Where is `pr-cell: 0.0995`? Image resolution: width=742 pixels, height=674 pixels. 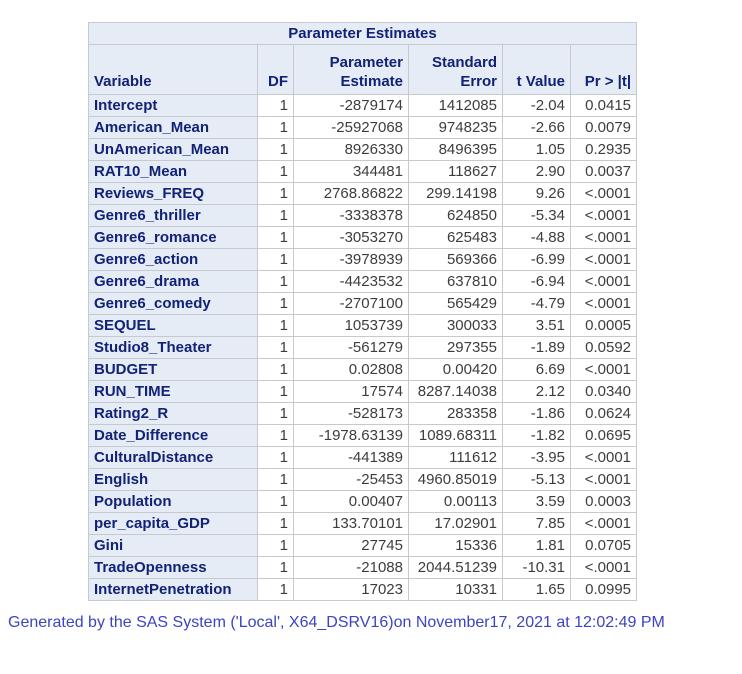 pr-cell: 0.0995 is located at coordinates (603, 589).